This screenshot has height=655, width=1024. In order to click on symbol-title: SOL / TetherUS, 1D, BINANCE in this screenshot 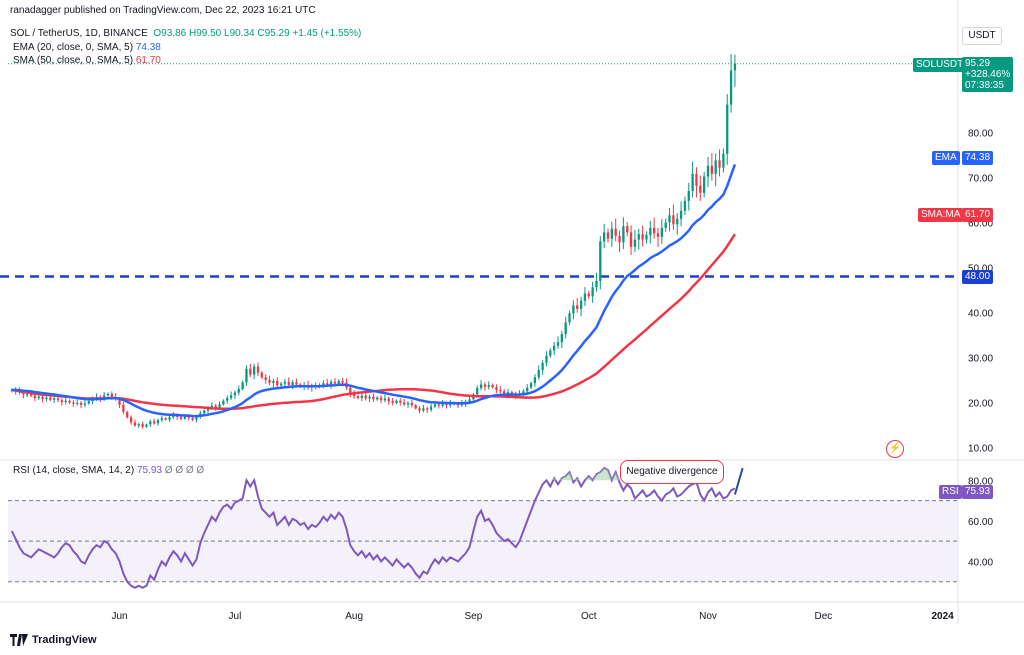, I will do `click(79, 33)`.